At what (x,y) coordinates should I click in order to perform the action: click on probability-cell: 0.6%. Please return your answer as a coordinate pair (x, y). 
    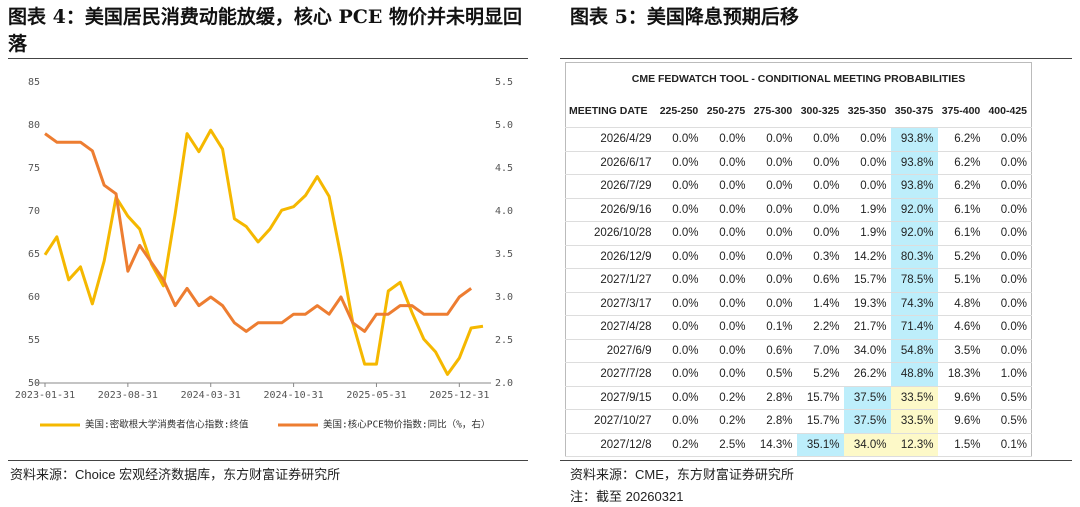
    Looking at the image, I should click on (820, 280).